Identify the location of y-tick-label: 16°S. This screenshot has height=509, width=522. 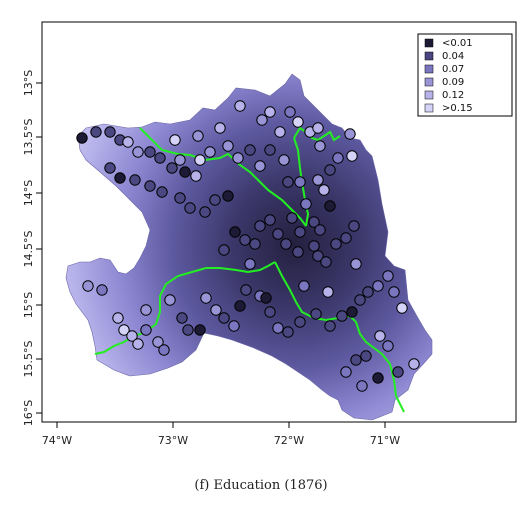
(28, 413).